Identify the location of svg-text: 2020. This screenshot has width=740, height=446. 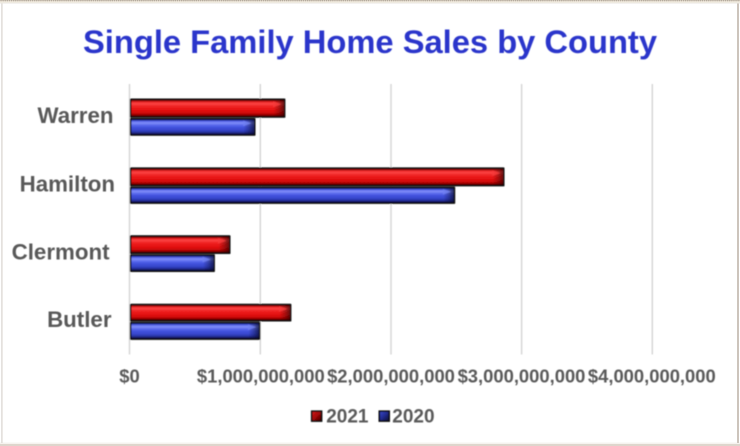
(413, 416).